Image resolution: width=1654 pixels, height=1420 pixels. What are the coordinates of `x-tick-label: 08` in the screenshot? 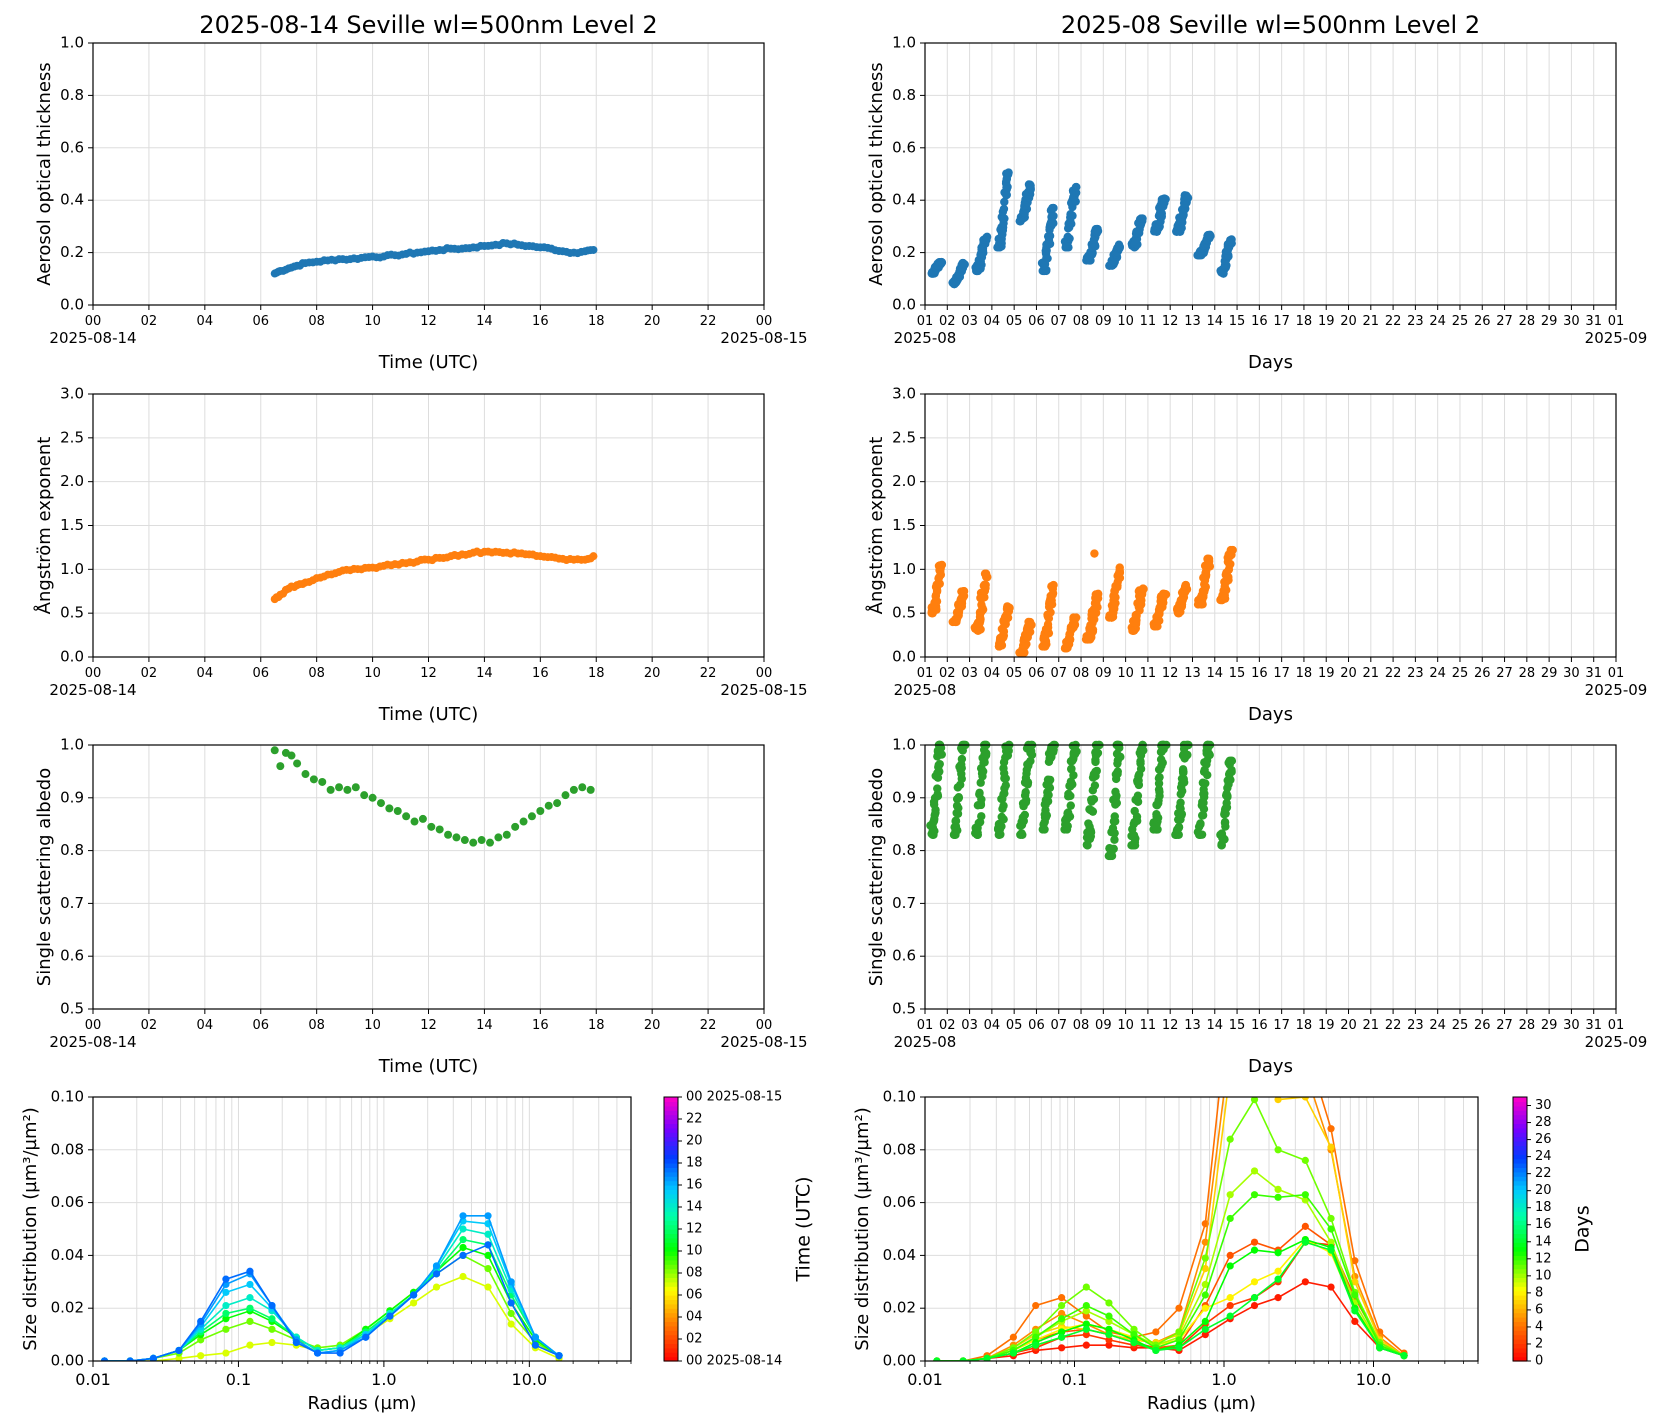 It's located at (316, 673).